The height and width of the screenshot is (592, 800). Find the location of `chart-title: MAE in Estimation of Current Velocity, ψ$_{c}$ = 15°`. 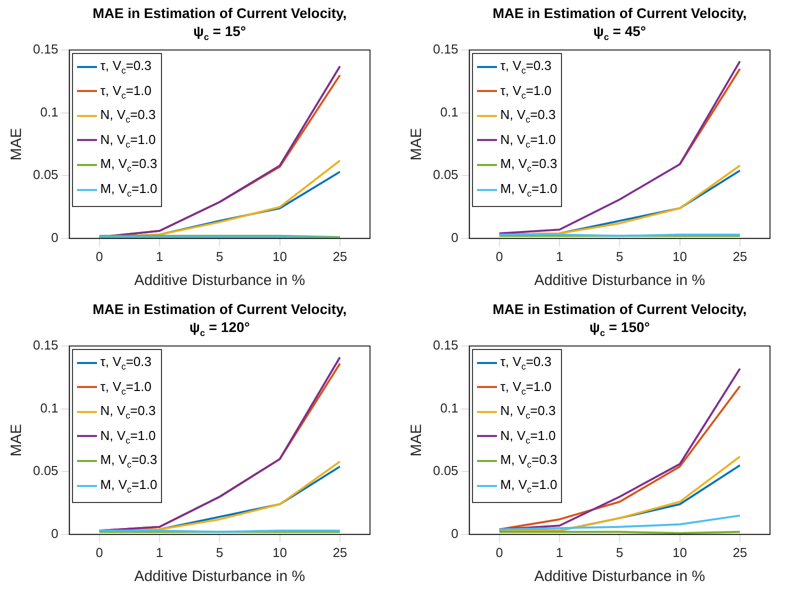

chart-title: MAE in Estimation of Current Velocity, ψ$_{c}$ = 15° is located at coordinates (220, 24).